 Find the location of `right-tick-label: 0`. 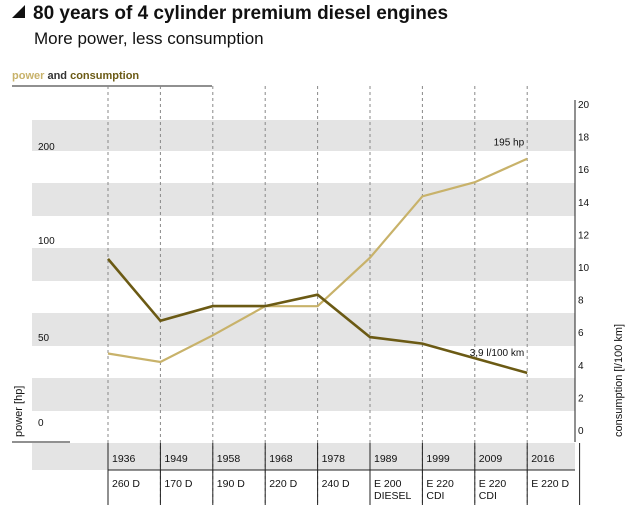

right-tick-label: 0 is located at coordinates (581, 431).